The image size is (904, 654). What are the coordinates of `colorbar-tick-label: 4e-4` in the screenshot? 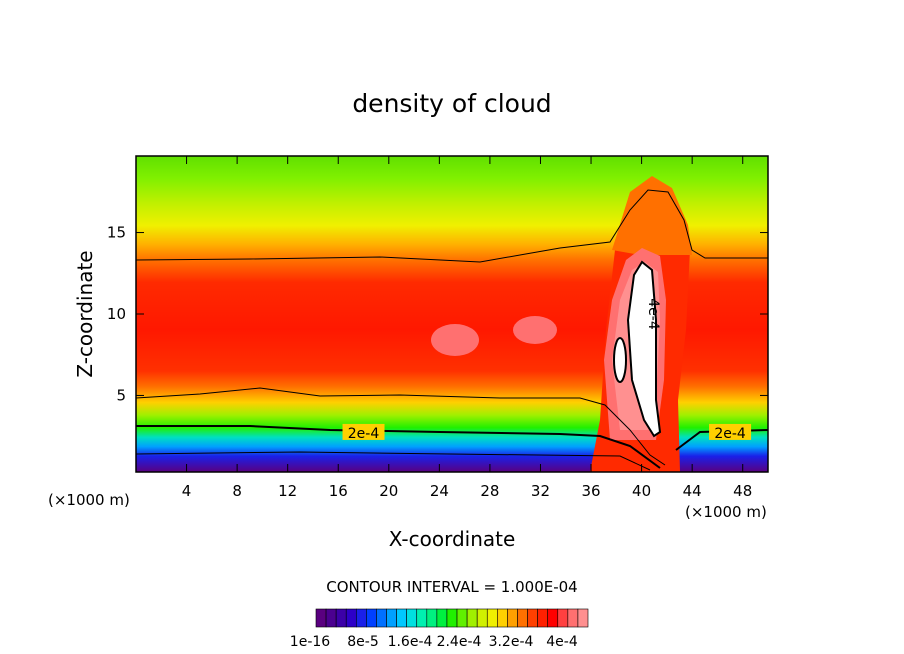 It's located at (562, 642).